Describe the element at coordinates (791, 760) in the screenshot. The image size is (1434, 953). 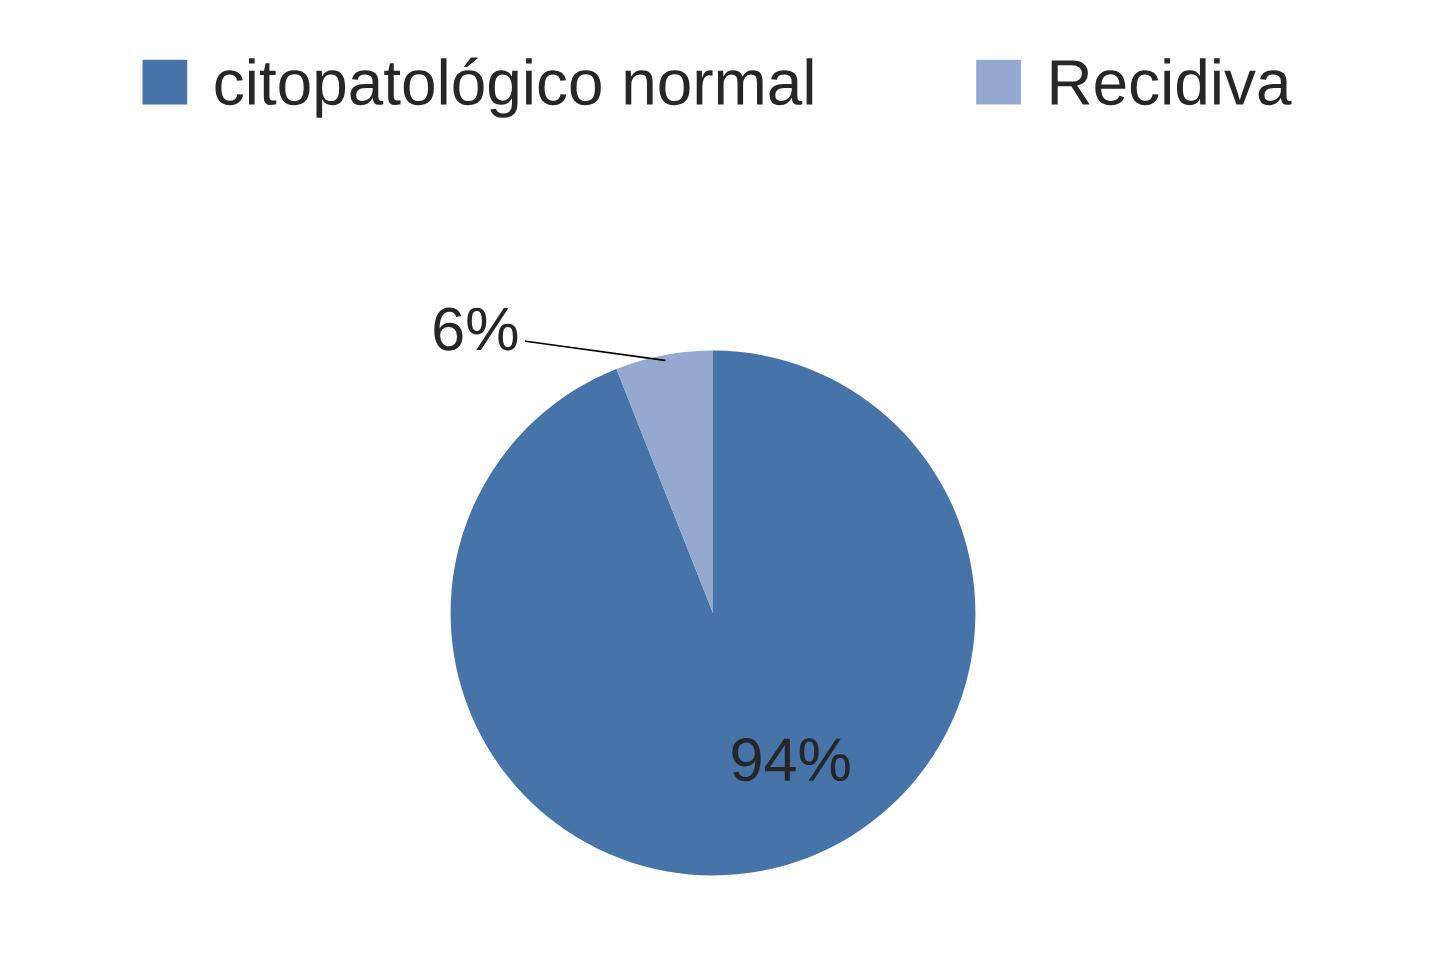
I see `data-label: 94%` at that location.